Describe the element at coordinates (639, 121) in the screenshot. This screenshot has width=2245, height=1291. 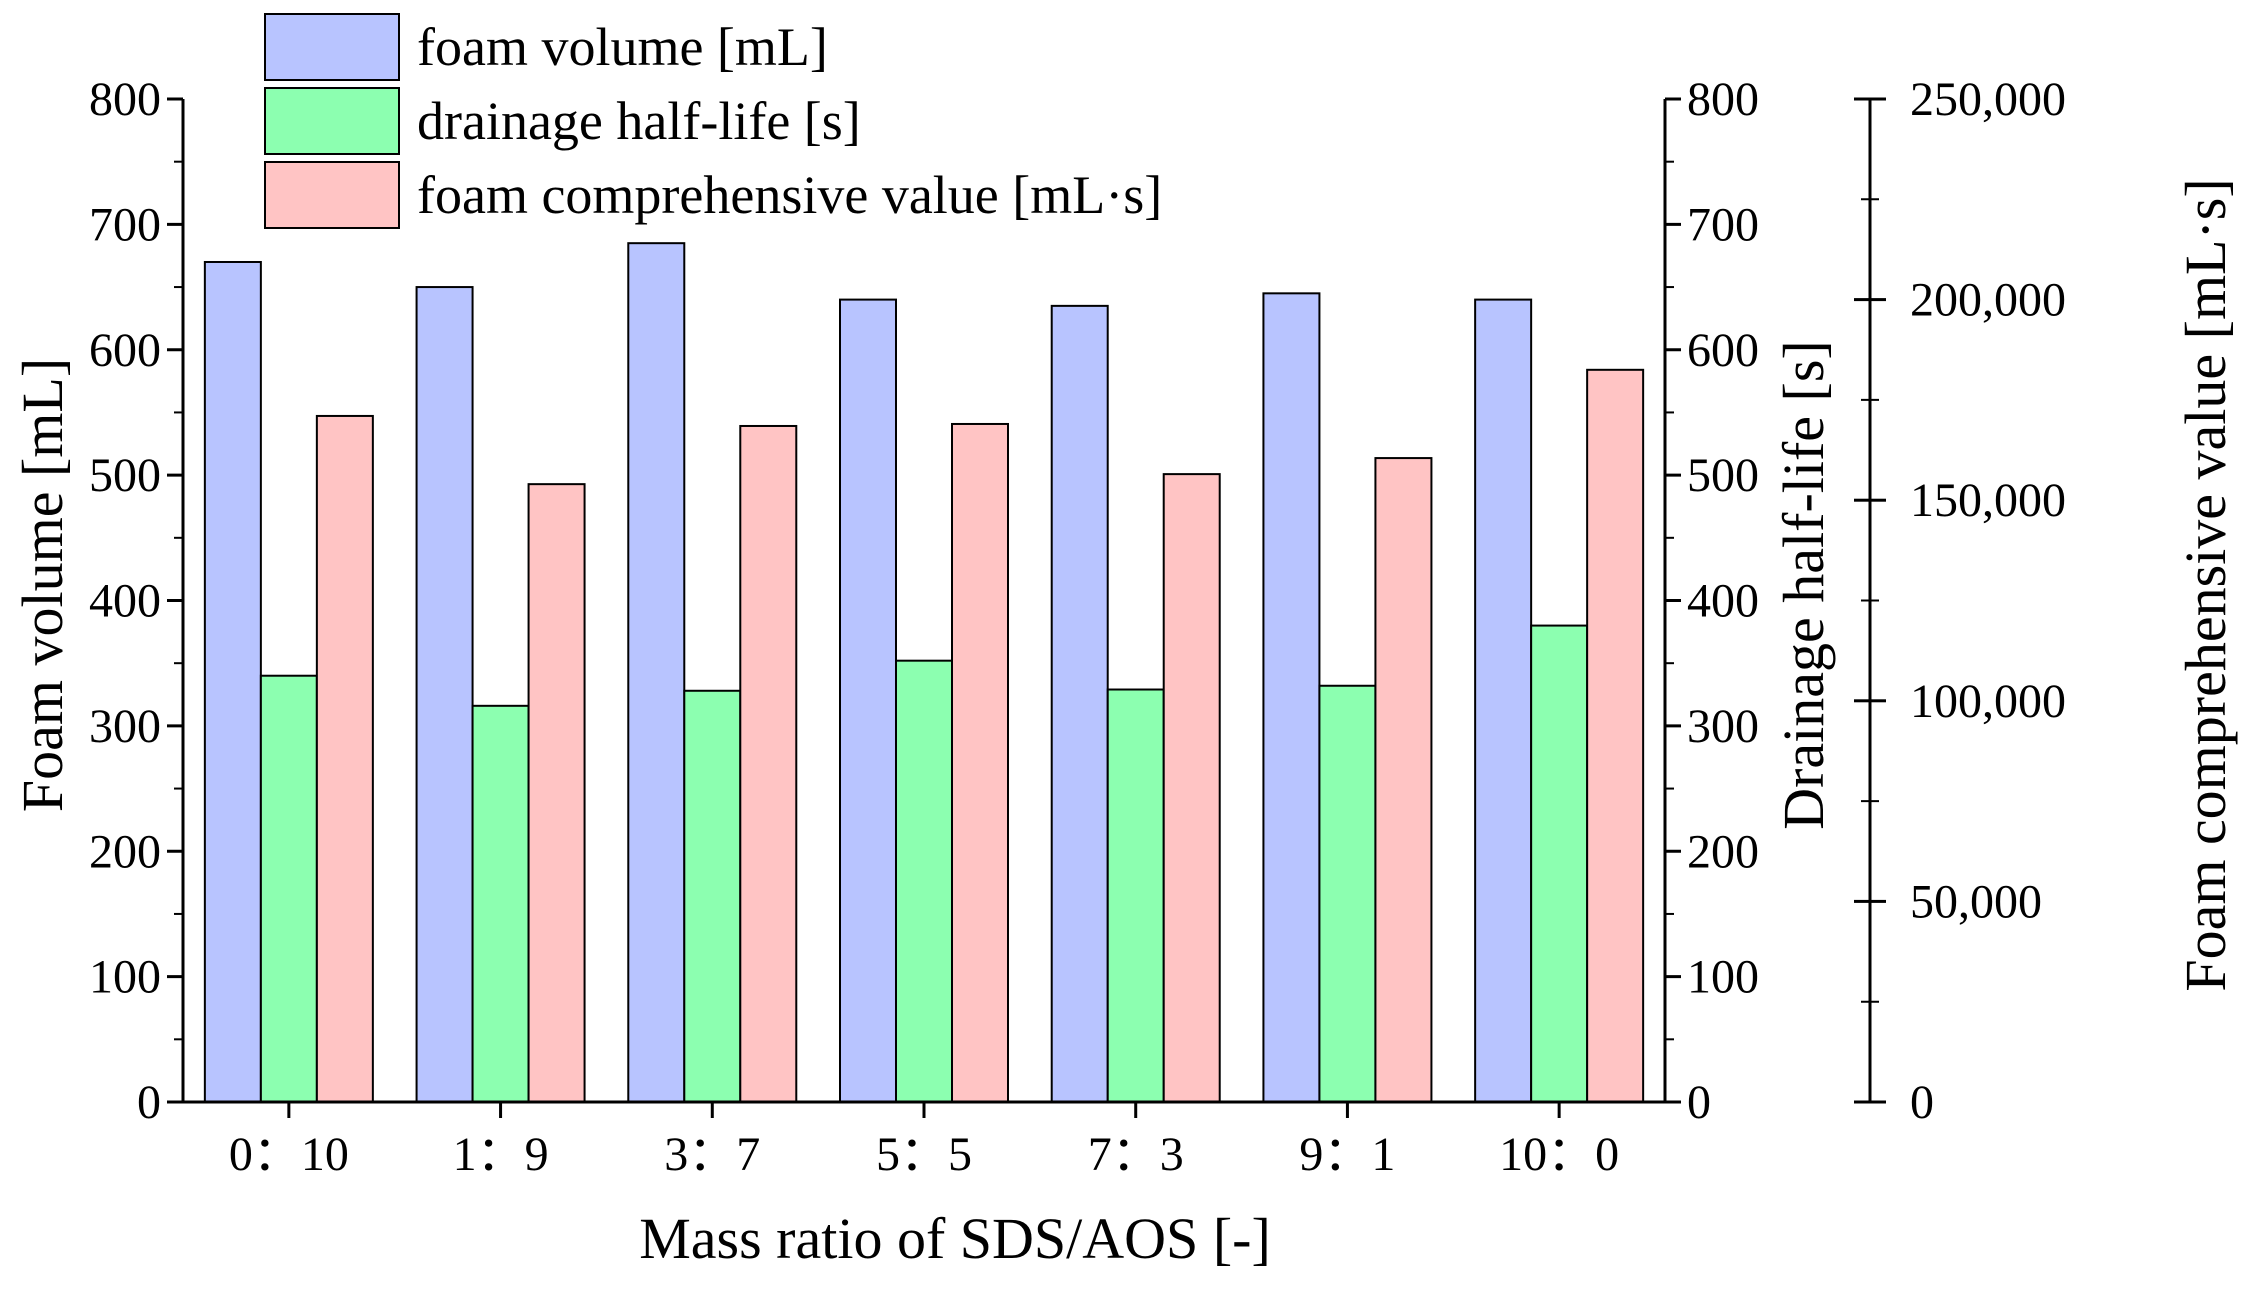
I see `legend-label-middle: drainage half-life [s]` at that location.